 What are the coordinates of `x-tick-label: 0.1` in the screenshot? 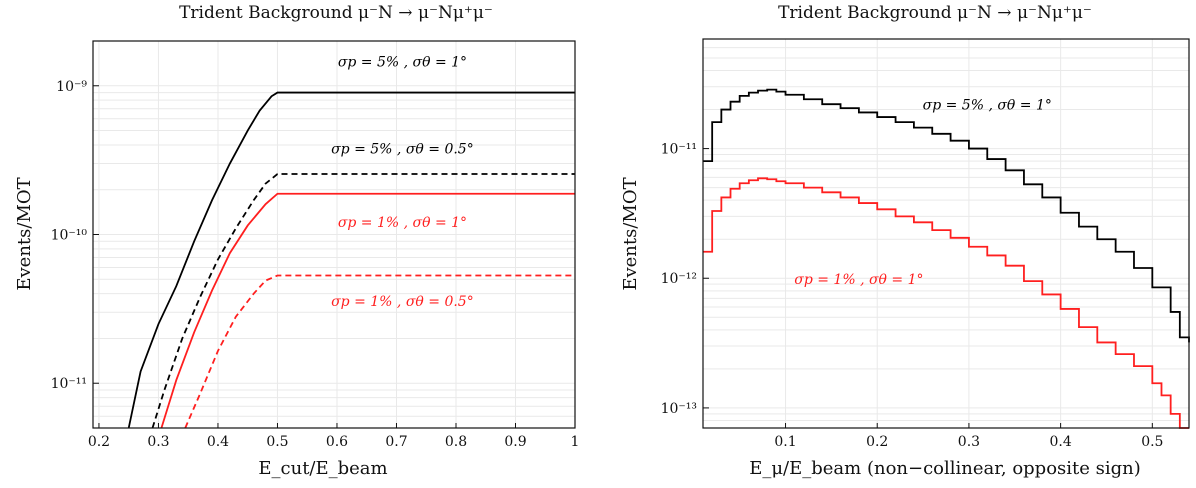 It's located at (785, 442).